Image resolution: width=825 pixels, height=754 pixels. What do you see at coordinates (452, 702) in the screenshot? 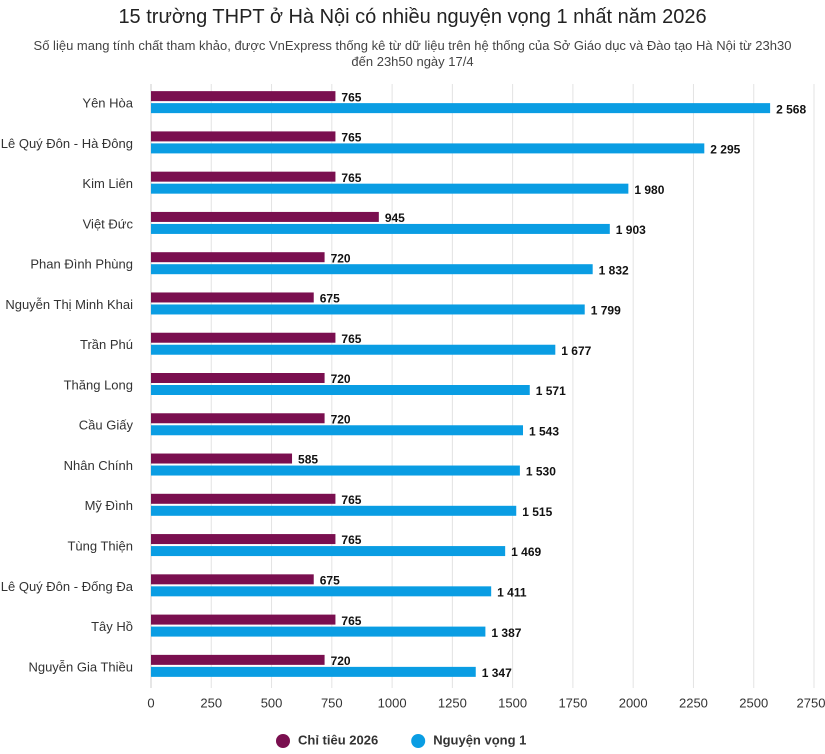
I see `x-tick-label: 1250` at bounding box center [452, 702].